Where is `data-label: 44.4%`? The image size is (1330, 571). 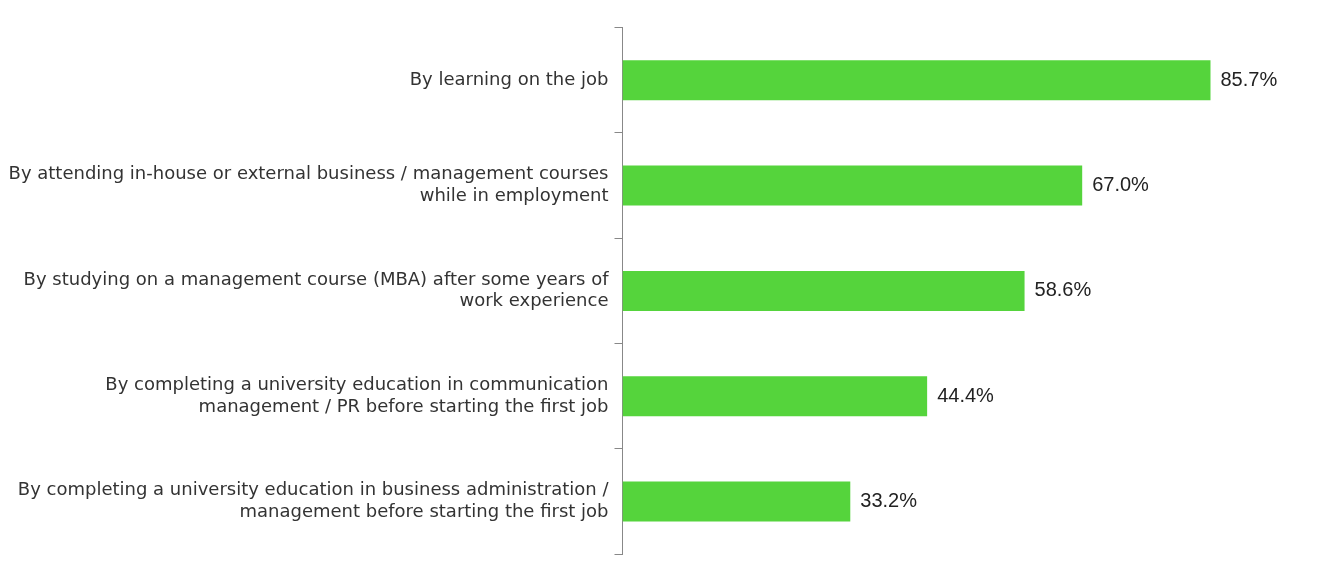
data-label: 44.4% is located at coordinates (966, 394).